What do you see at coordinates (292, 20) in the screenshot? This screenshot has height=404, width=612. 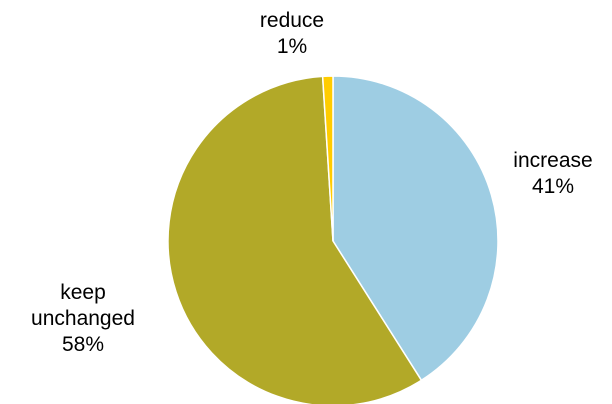 I see `label-reduce-name: reduce` at bounding box center [292, 20].